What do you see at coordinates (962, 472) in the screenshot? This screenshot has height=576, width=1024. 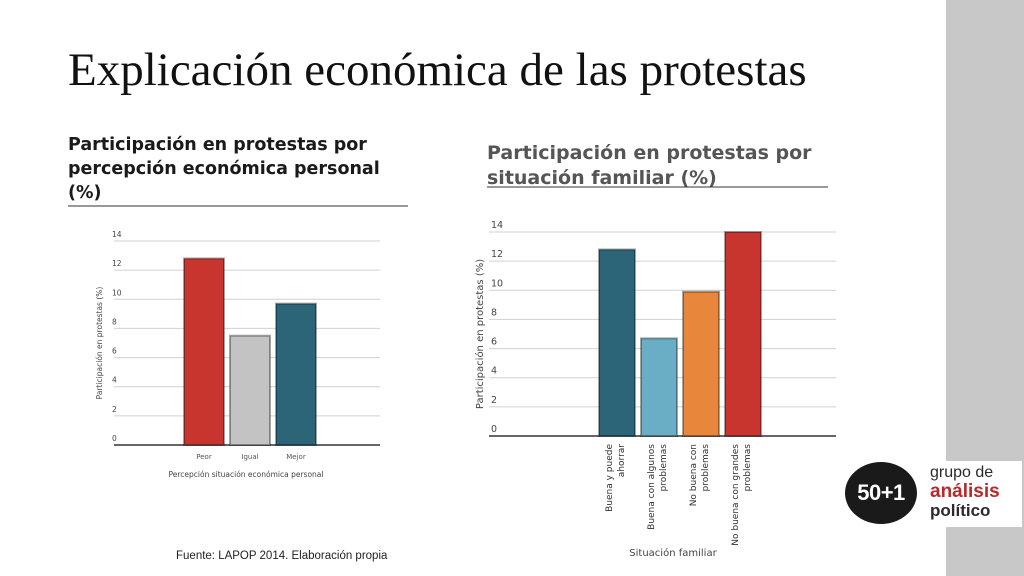 I see `logo-line-1: grupo de` at bounding box center [962, 472].